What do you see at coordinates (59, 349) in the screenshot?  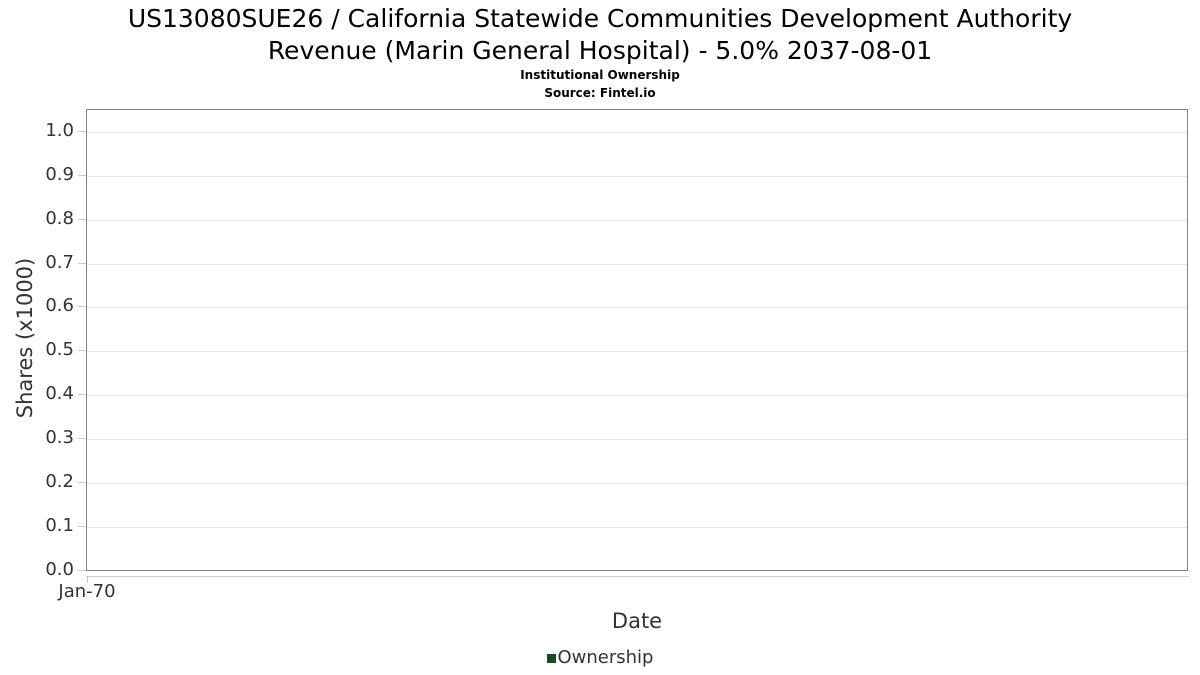 I see `y-tick-label: 0.5` at bounding box center [59, 349].